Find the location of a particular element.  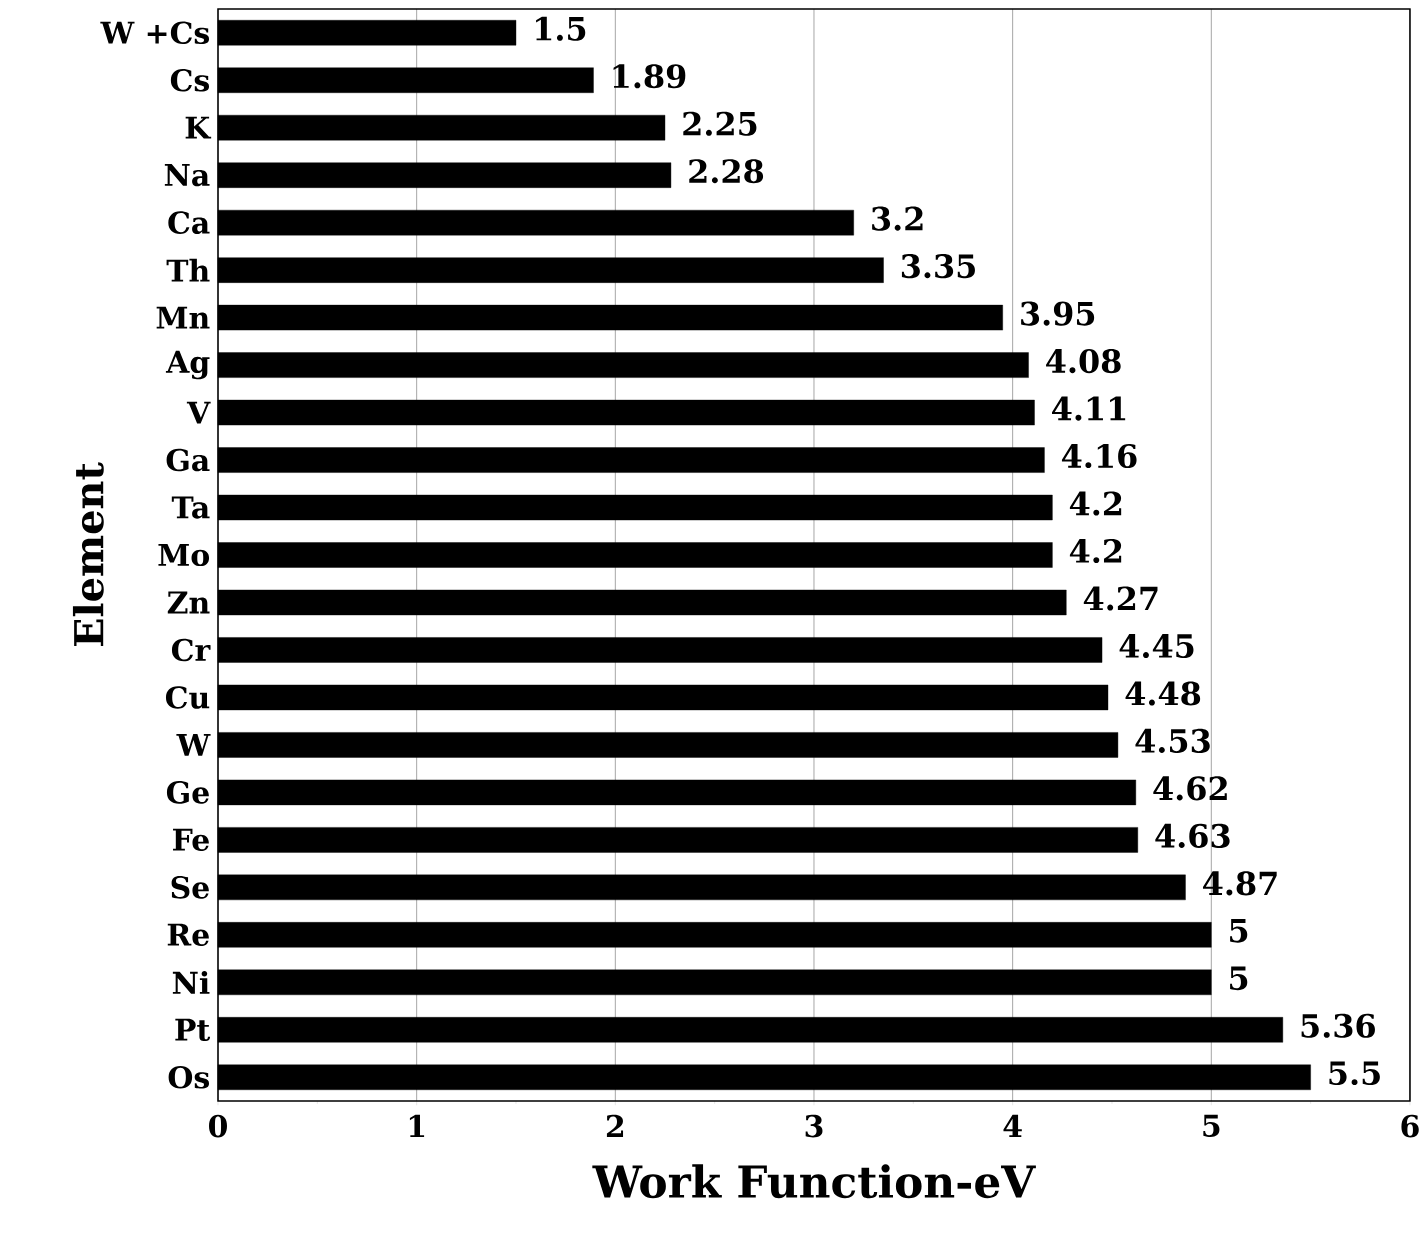

x-tick-label: 1 is located at coordinates (417, 1125).